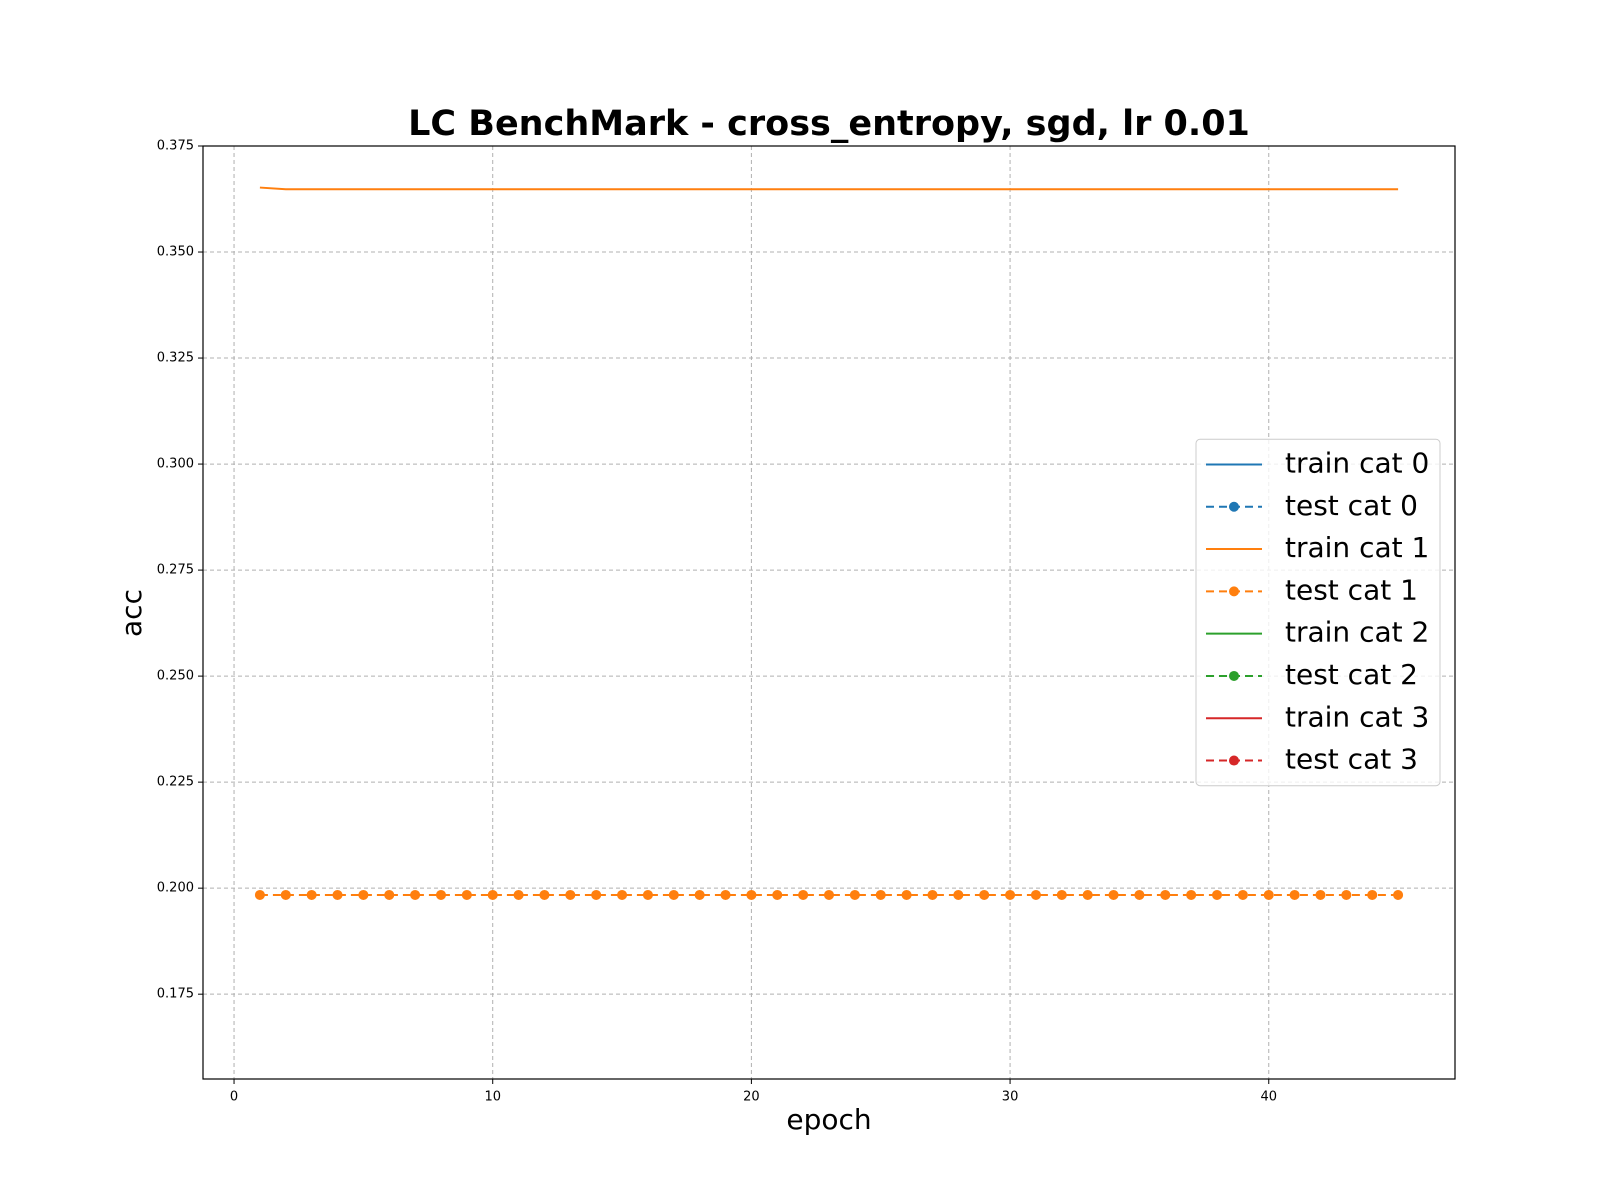 The height and width of the screenshot is (1200, 1600). Describe the element at coordinates (1351, 589) in the screenshot. I see `legend-label: test cat 1` at that location.